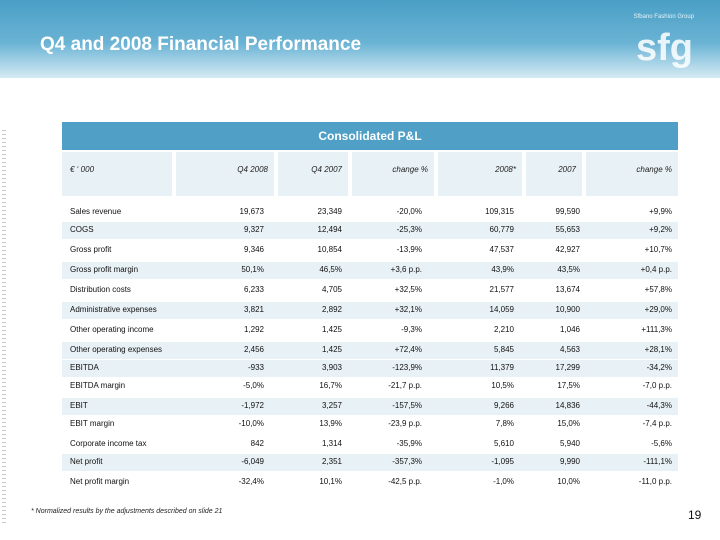 Image resolution: width=720 pixels, height=540 pixels. I want to click on table-cell: -13,9%, so click(409, 249).